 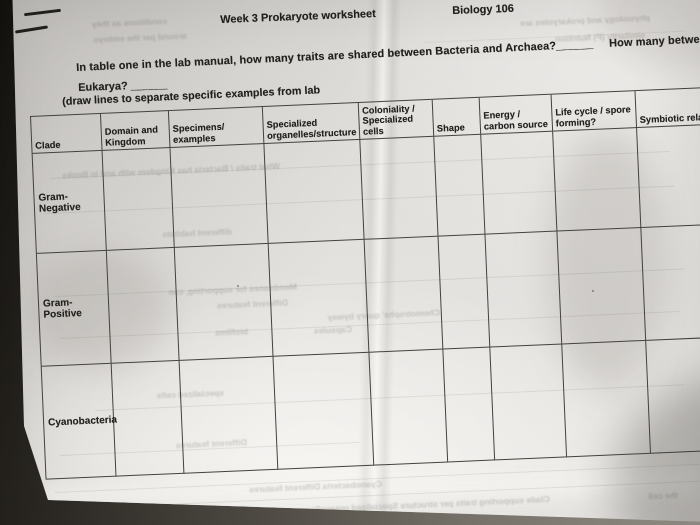 What do you see at coordinates (216, 128) in the screenshot?
I see `column-header-specimens: Specimens/ examples` at bounding box center [216, 128].